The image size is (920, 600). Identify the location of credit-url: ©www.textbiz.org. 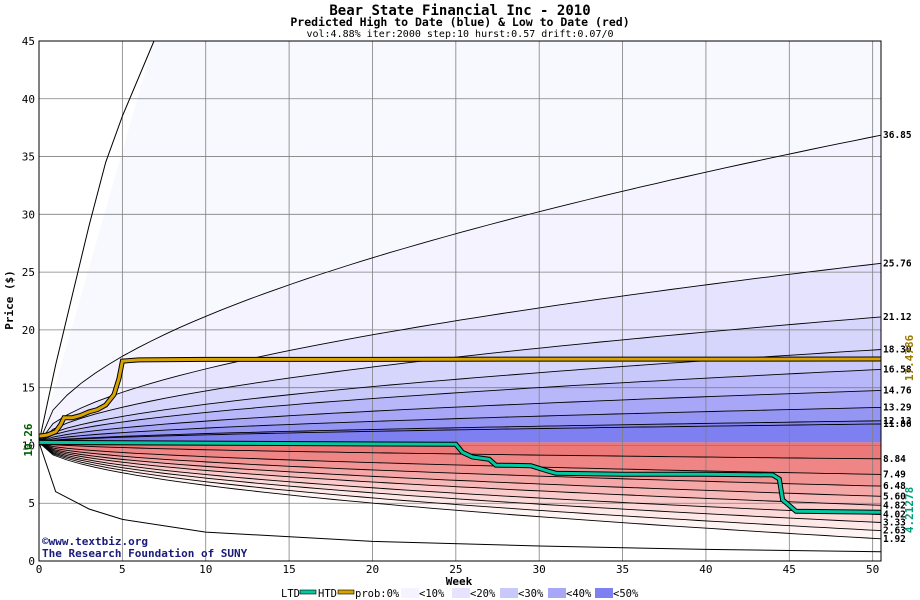
(95, 541).